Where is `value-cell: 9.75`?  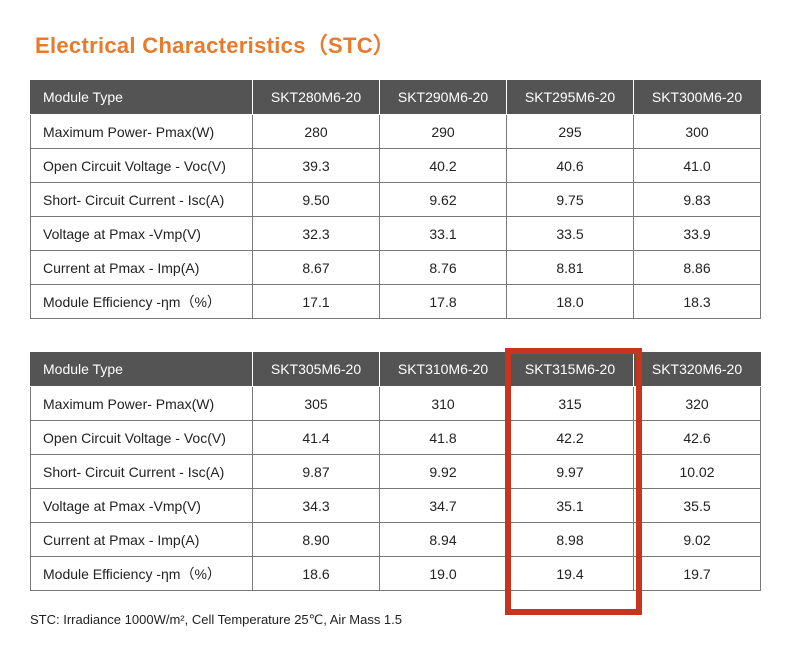
value-cell: 9.75 is located at coordinates (570, 199).